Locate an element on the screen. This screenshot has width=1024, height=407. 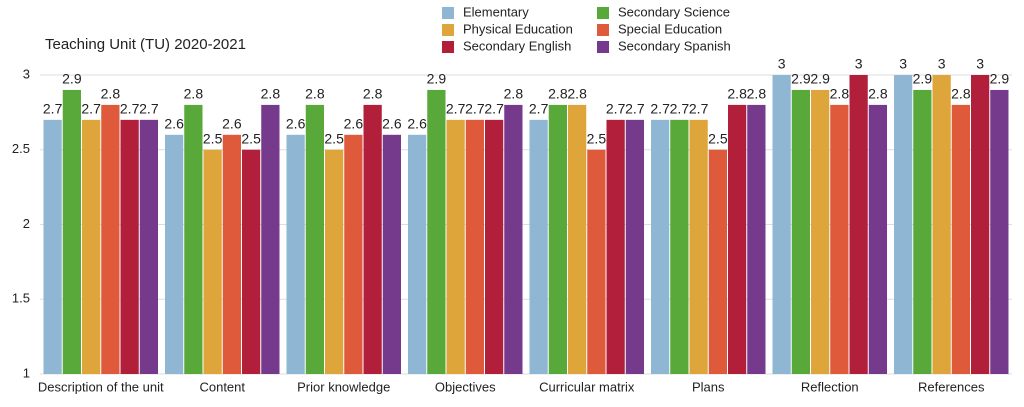
legend-label: Secondary Science is located at coordinates (674, 11).